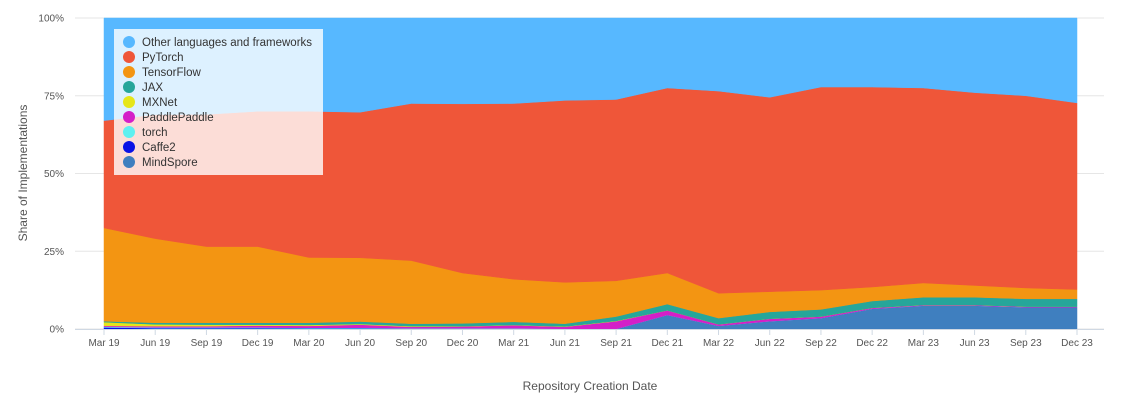 The width and height of the screenshot is (1124, 403). I want to click on legend-item-caffe2: Caffe2, so click(149, 147).